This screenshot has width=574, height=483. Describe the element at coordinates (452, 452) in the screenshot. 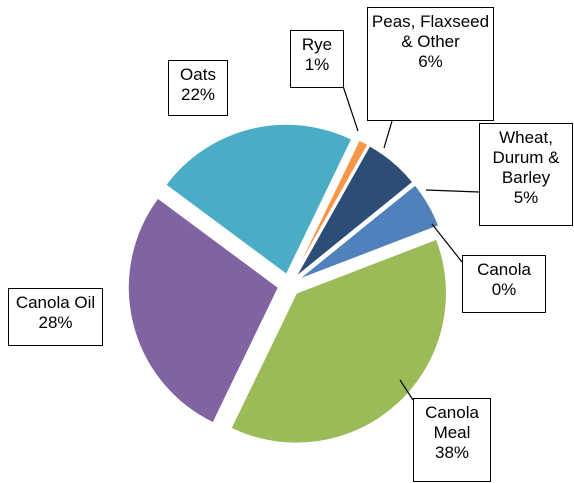

I see `label-value: 38%` at that location.